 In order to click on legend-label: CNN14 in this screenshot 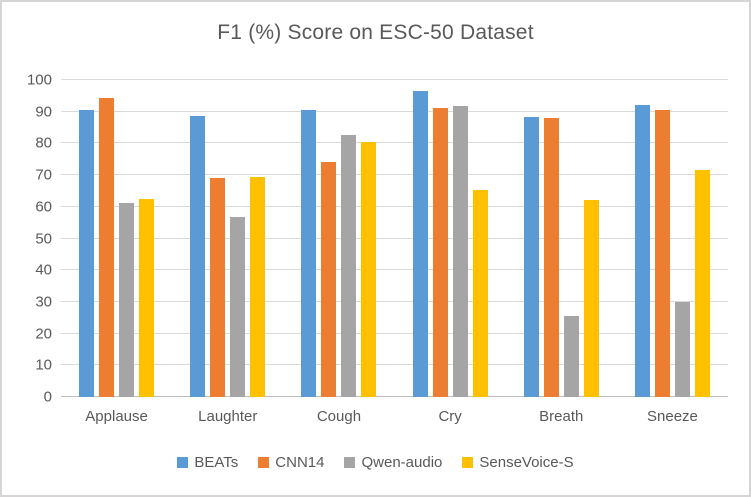, I will do `click(300, 462)`.